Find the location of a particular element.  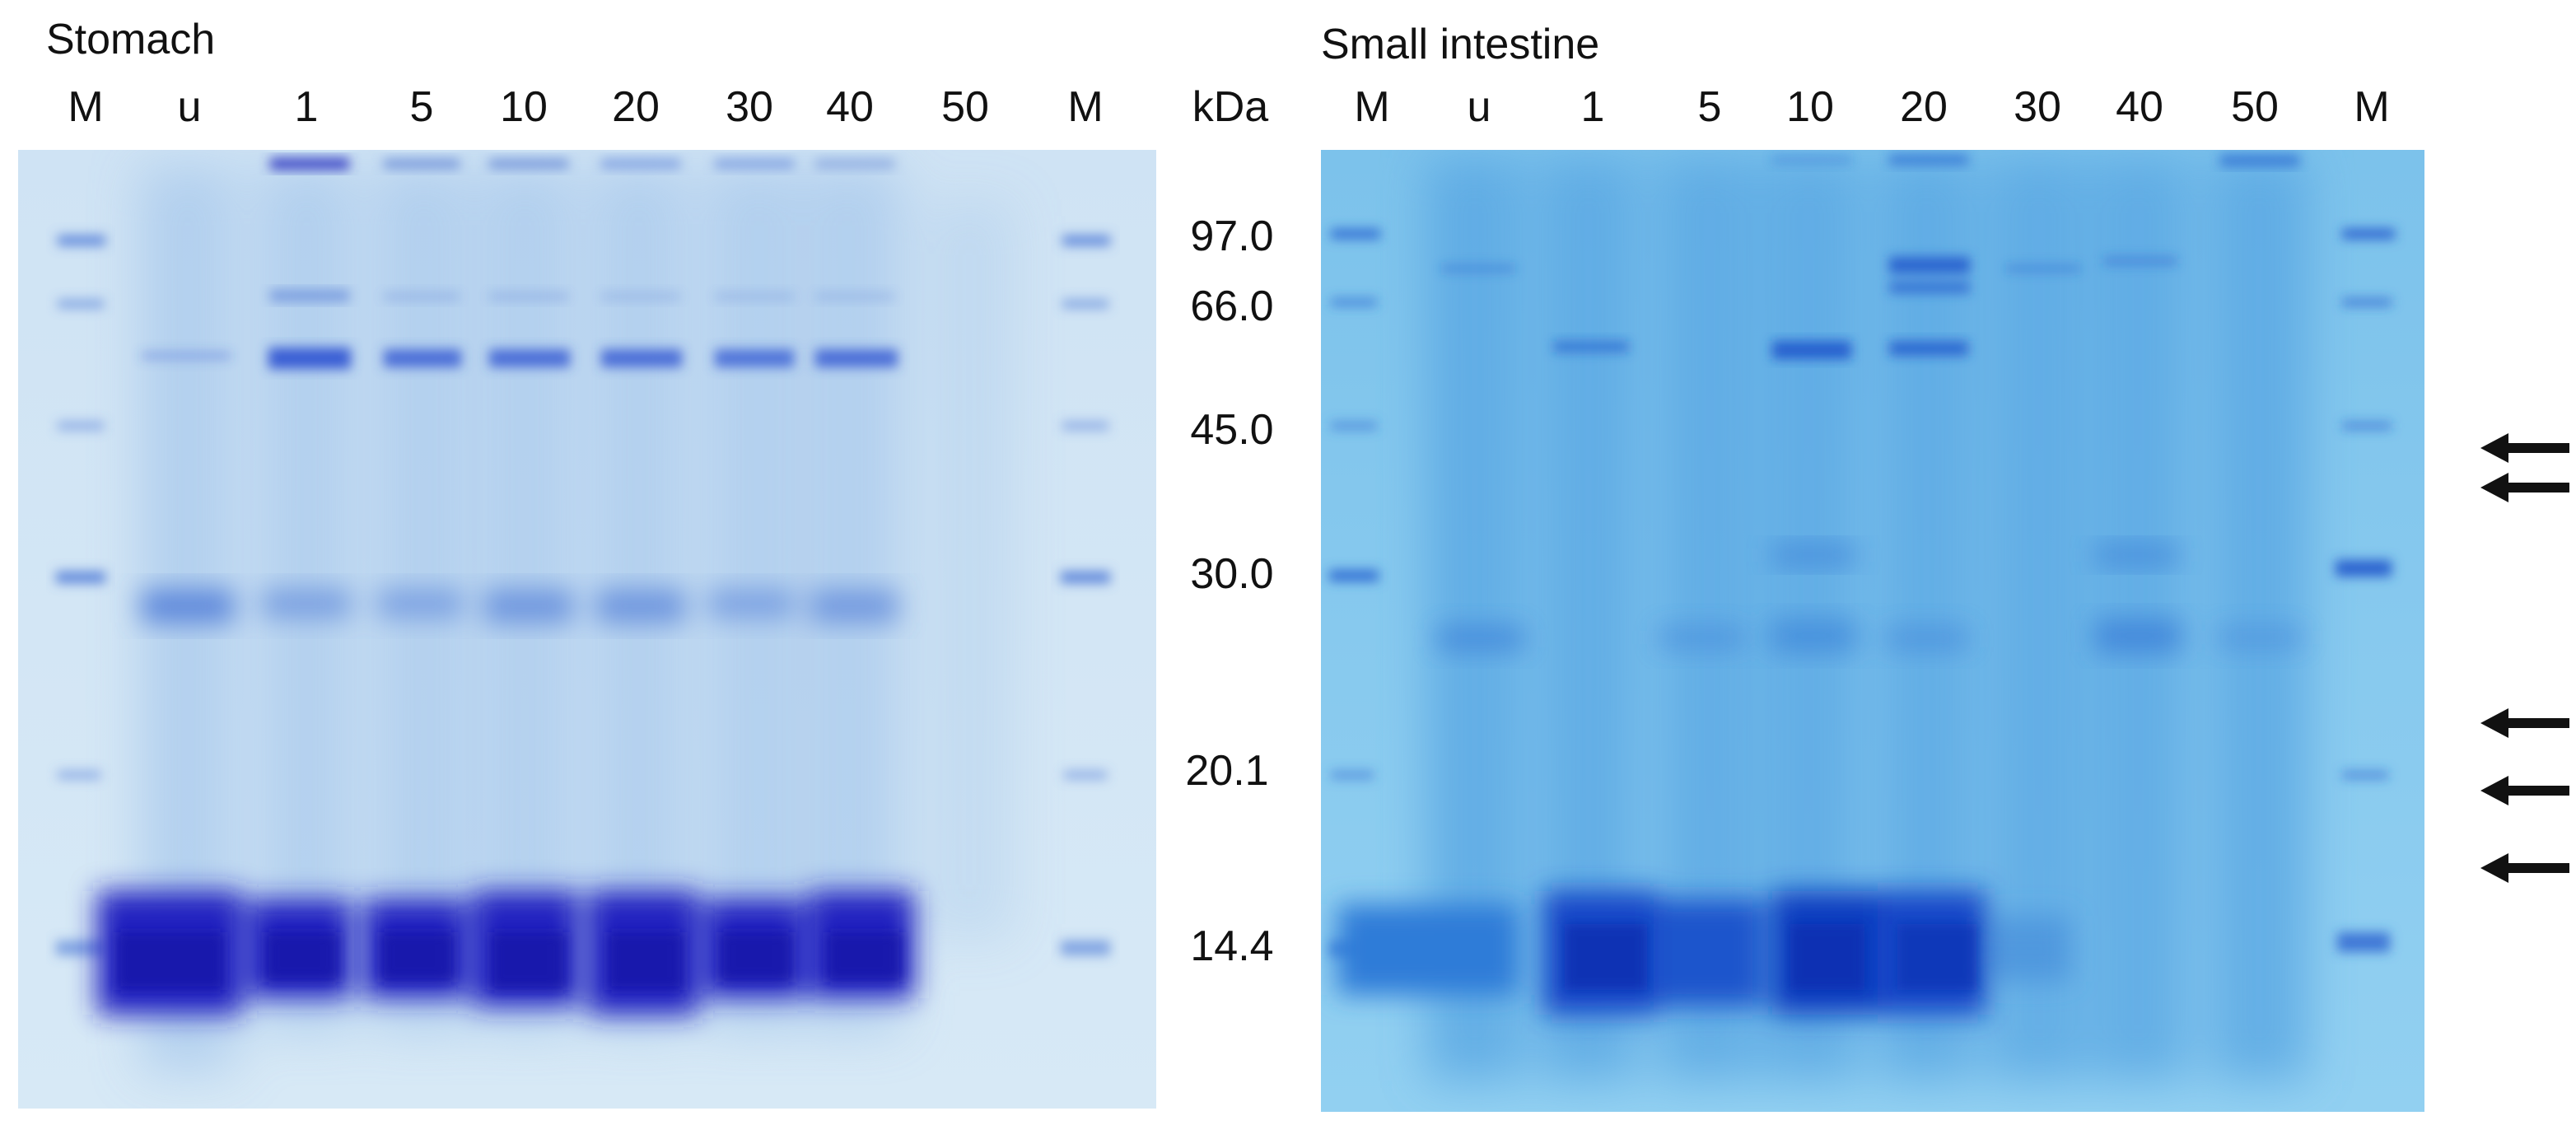

intestine-lane-label: 50 is located at coordinates (2255, 107).